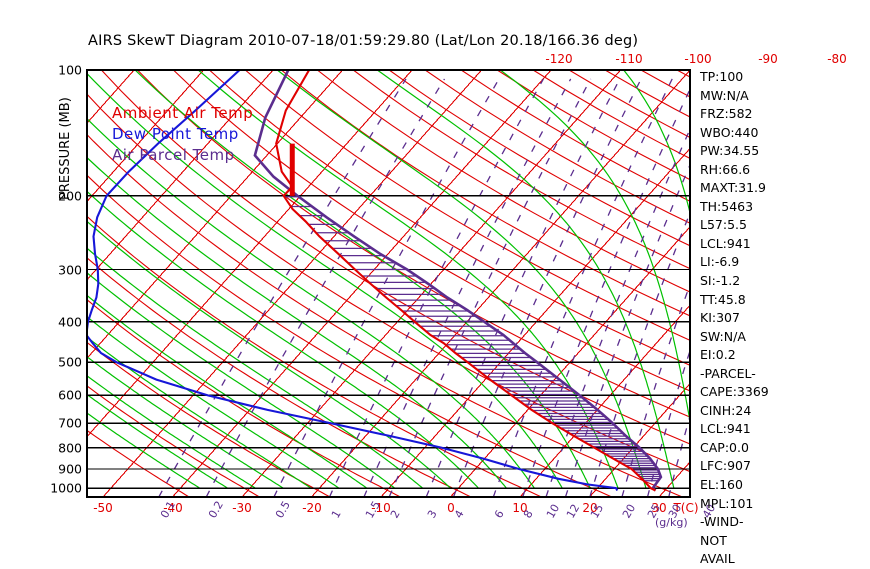 Image resolution: width=870 pixels, height=569 pixels. What do you see at coordinates (782, 170) in the screenshot?
I see `index-value: RH:66.6` at bounding box center [782, 170].